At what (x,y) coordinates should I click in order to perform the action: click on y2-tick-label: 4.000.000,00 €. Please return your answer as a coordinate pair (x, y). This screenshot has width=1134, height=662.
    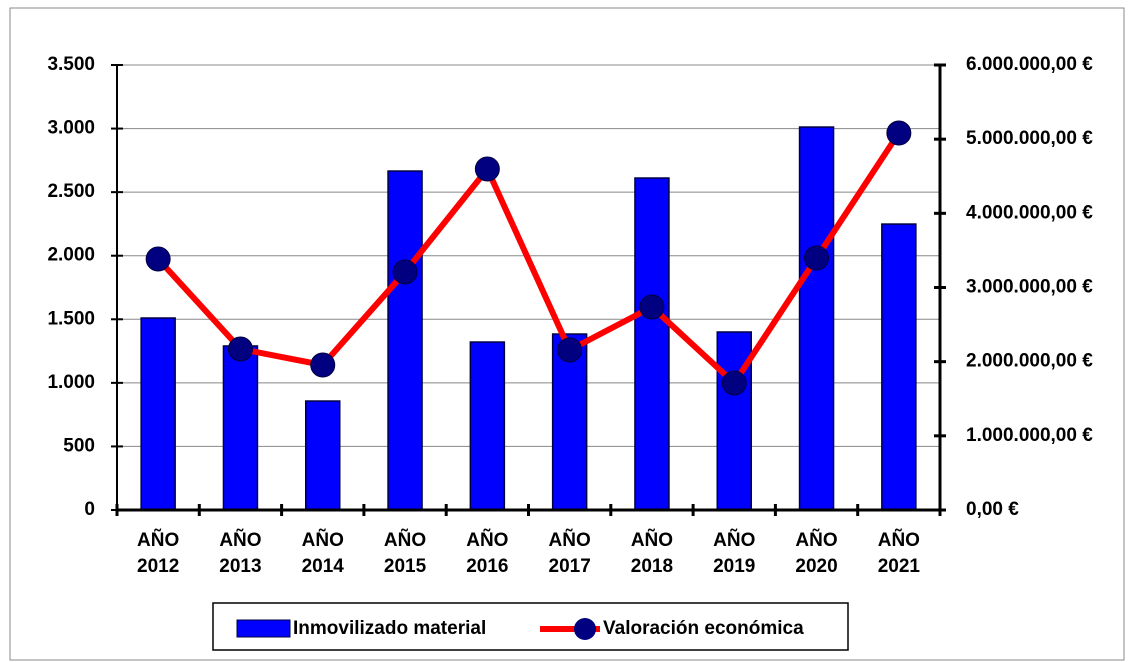
    Looking at the image, I should click on (1029, 212).